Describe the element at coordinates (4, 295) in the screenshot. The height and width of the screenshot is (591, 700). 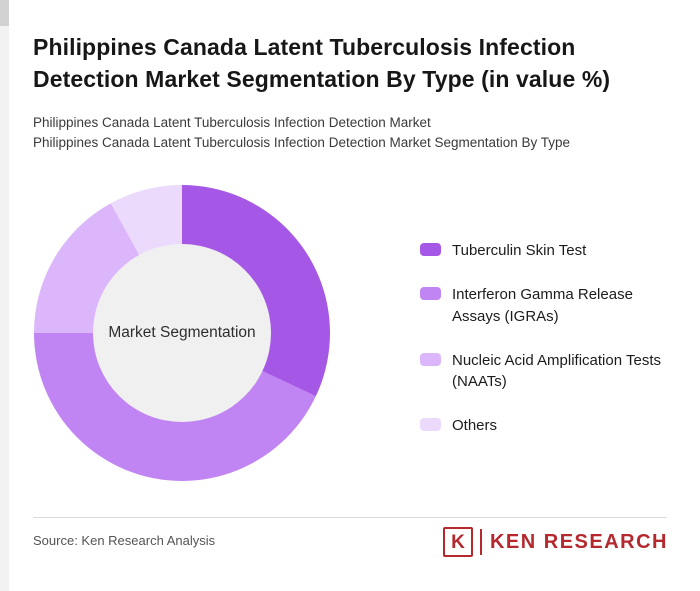
I see `left-edge-strip` at that location.